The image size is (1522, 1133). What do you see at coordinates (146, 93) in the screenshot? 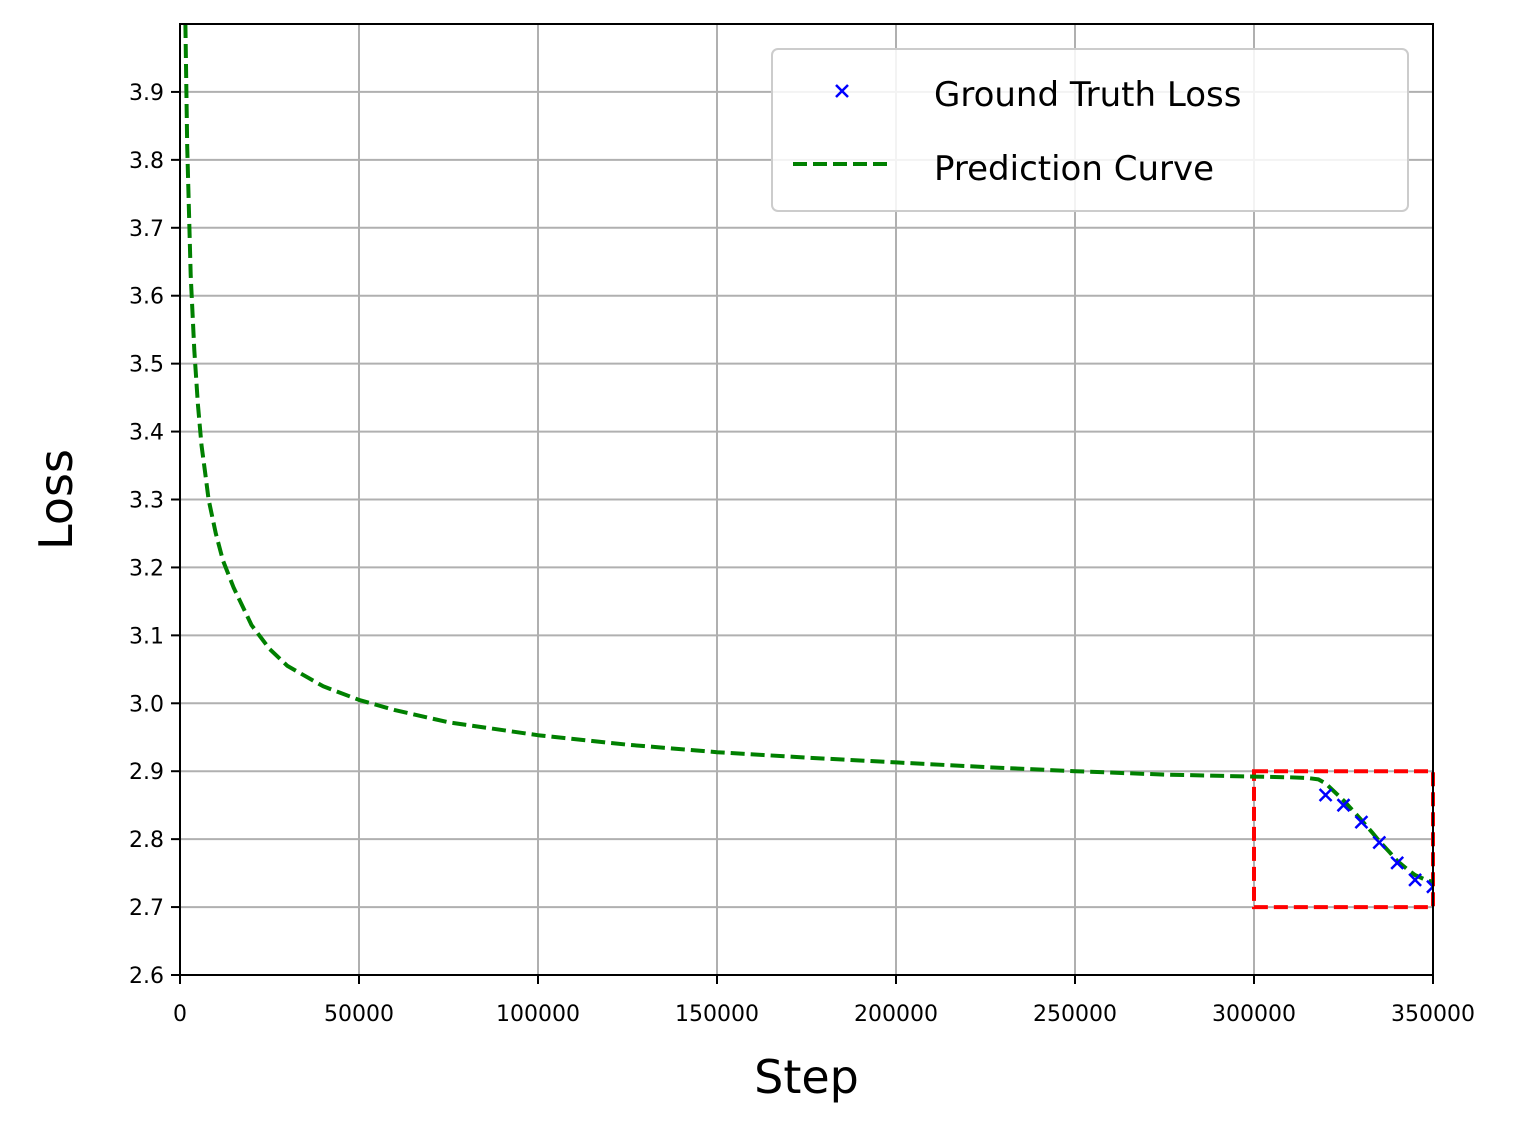
I see `y-tick-label-13: 3.9` at bounding box center [146, 93].